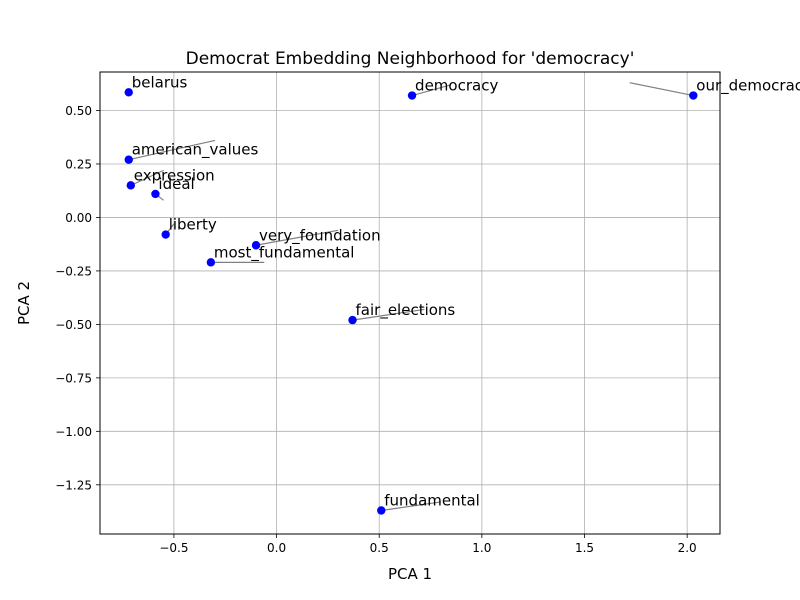 The image size is (800, 600). What do you see at coordinates (379, 548) in the screenshot?
I see `x-tick-label: 0.5` at bounding box center [379, 548].